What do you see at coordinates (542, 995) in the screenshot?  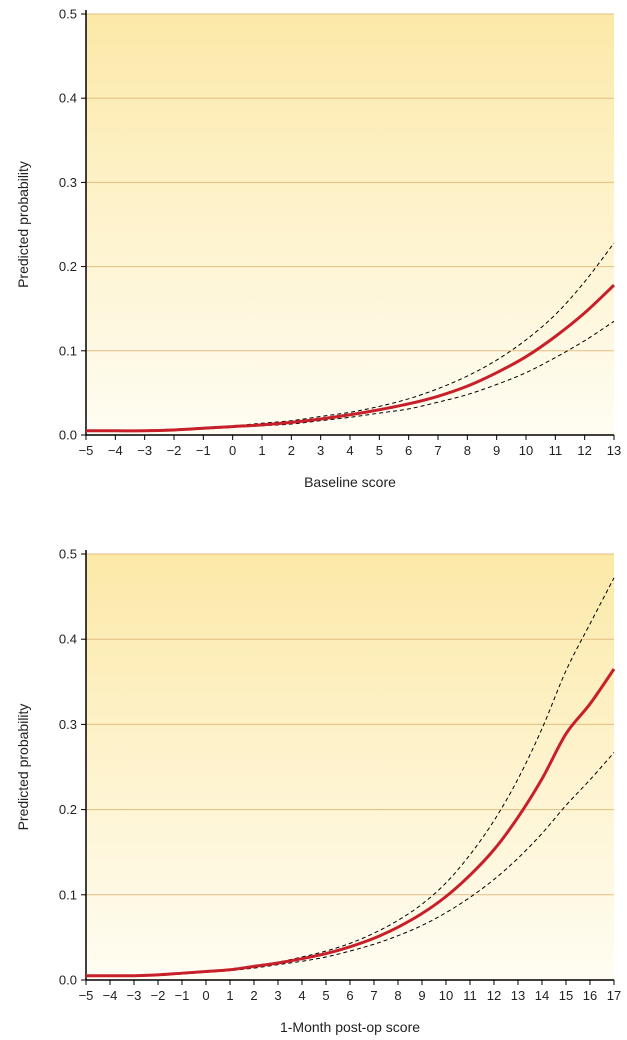 I see `x-tick-label: 14` at bounding box center [542, 995].